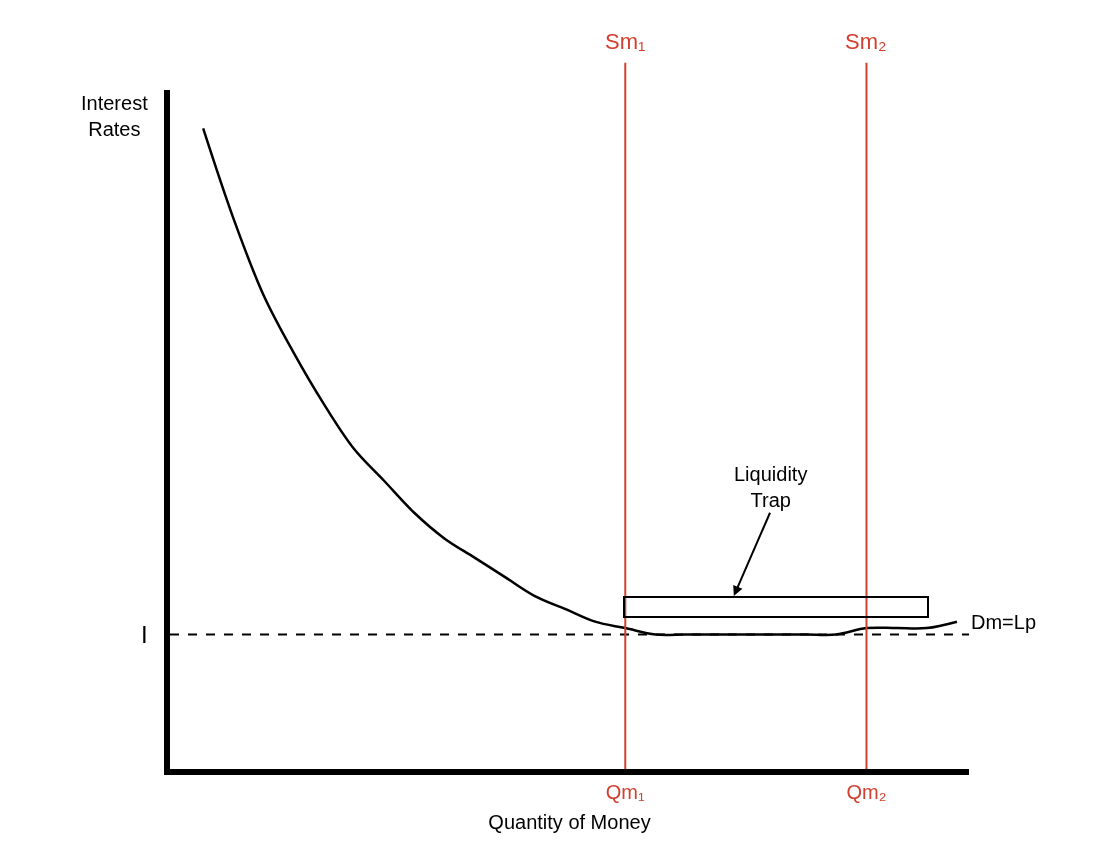  I want to click on x-tick-label: Qm₁, so click(625, 792).